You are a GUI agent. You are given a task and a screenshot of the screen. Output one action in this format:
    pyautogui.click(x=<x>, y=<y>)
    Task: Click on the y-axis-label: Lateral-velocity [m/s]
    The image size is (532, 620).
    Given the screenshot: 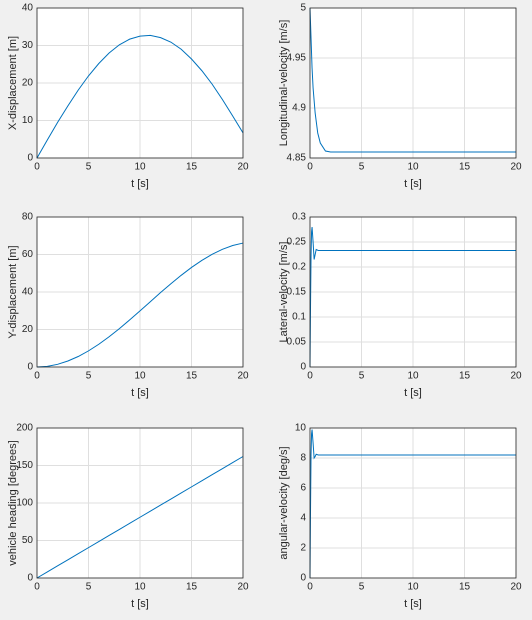 What is the action you would take?
    pyautogui.click(x=284, y=292)
    